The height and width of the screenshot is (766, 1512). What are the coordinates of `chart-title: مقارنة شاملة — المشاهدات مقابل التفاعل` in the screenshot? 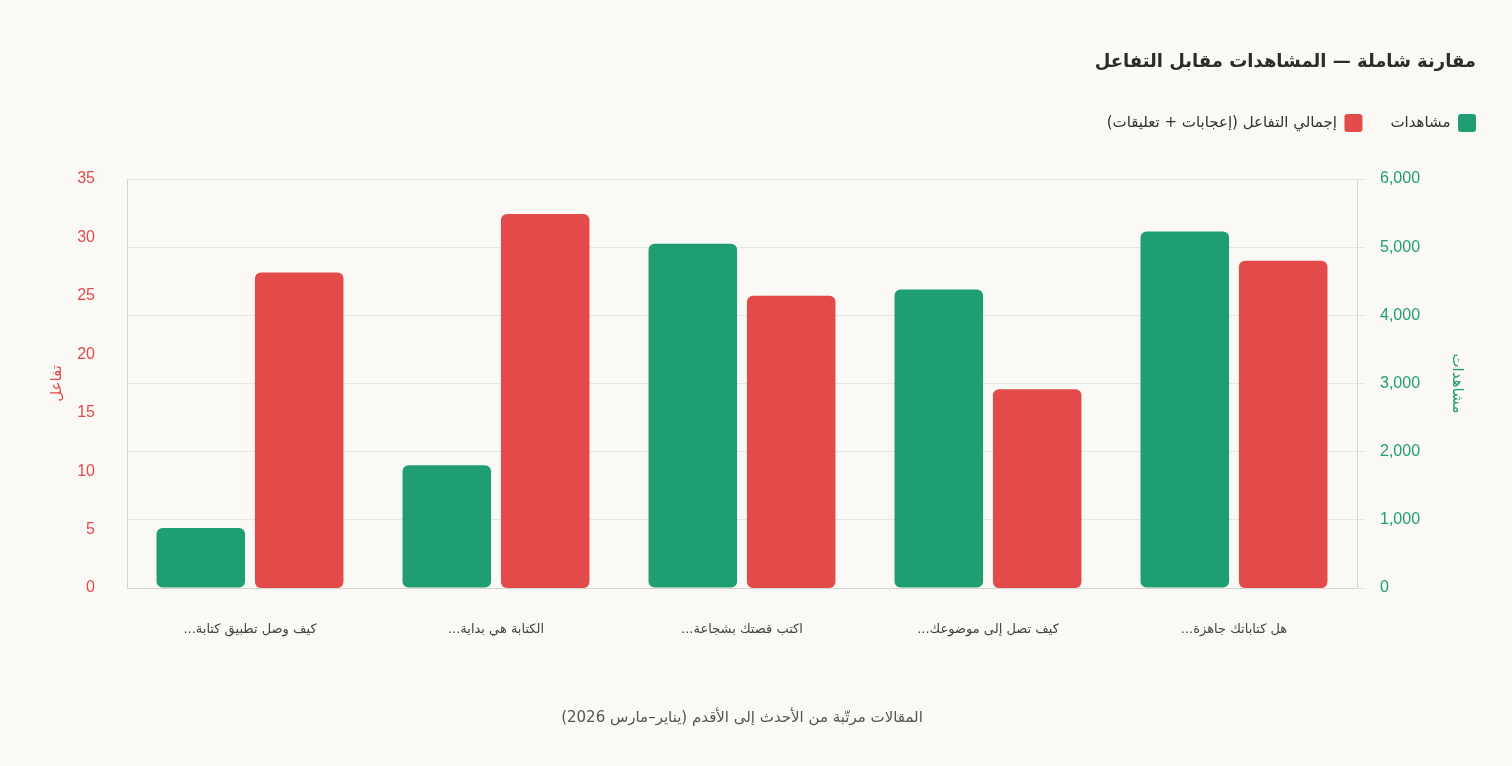 It's located at (1285, 60).